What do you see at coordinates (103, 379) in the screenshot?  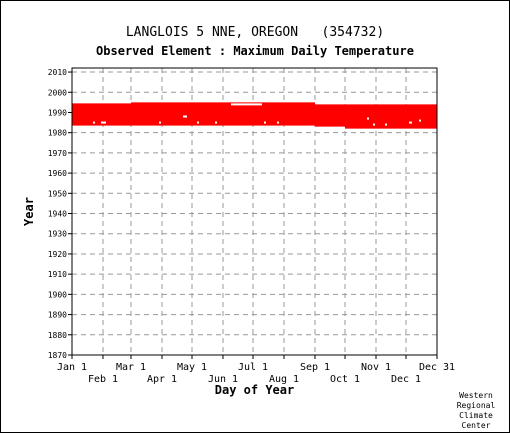 I see `x-tick-label: Feb 1` at bounding box center [103, 379].